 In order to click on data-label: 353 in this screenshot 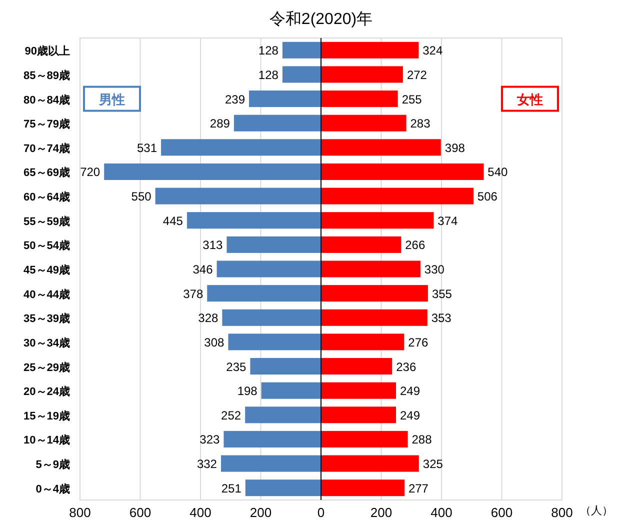, I will do `click(441, 318)`.